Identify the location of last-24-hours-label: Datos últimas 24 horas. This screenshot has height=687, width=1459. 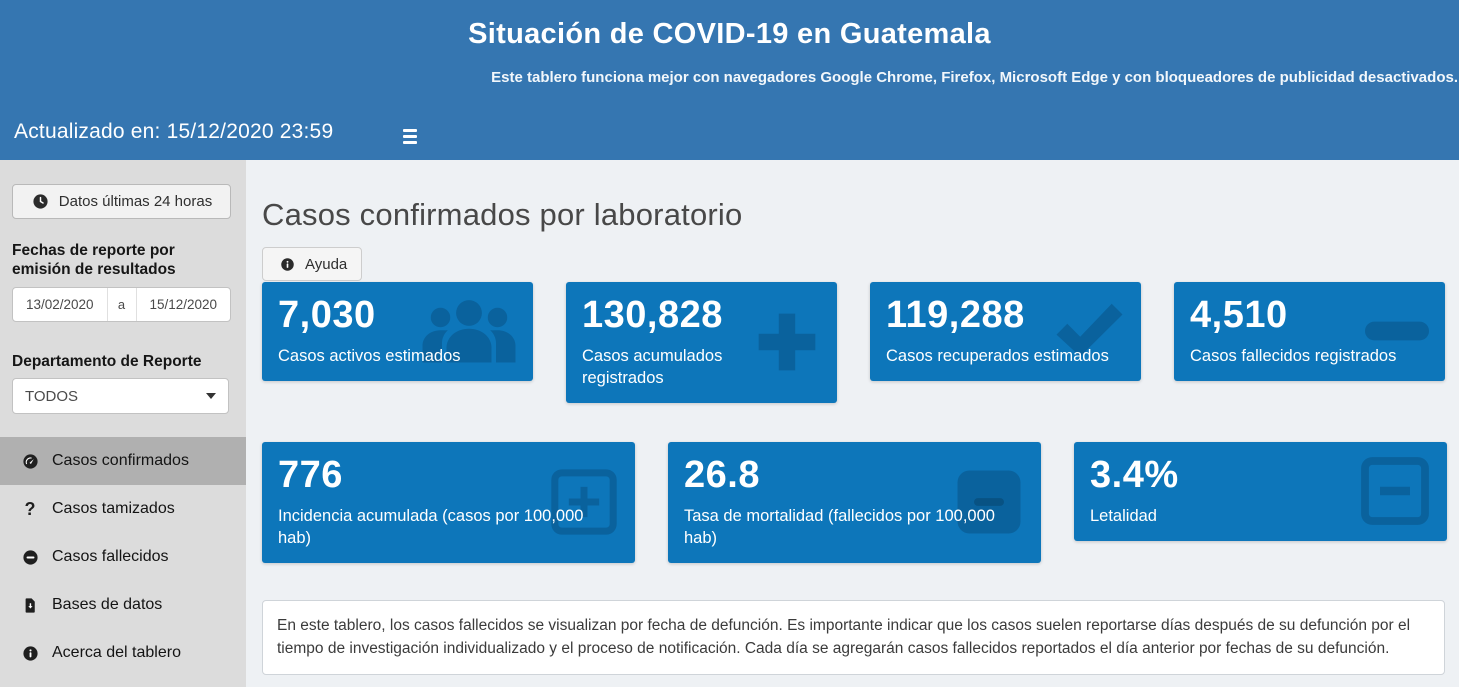
(135, 201).